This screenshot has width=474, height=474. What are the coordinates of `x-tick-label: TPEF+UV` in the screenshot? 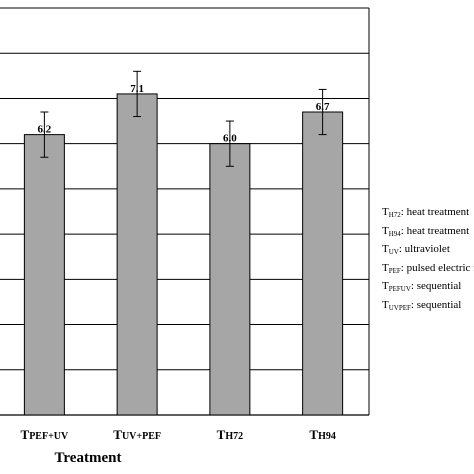 It's located at (45, 434).